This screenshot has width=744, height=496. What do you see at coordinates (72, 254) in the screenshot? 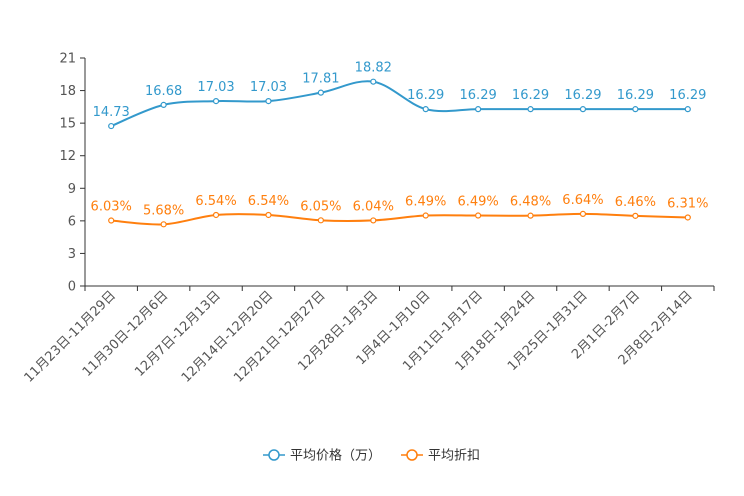
I see `y-tick-label: 3` at bounding box center [72, 254].